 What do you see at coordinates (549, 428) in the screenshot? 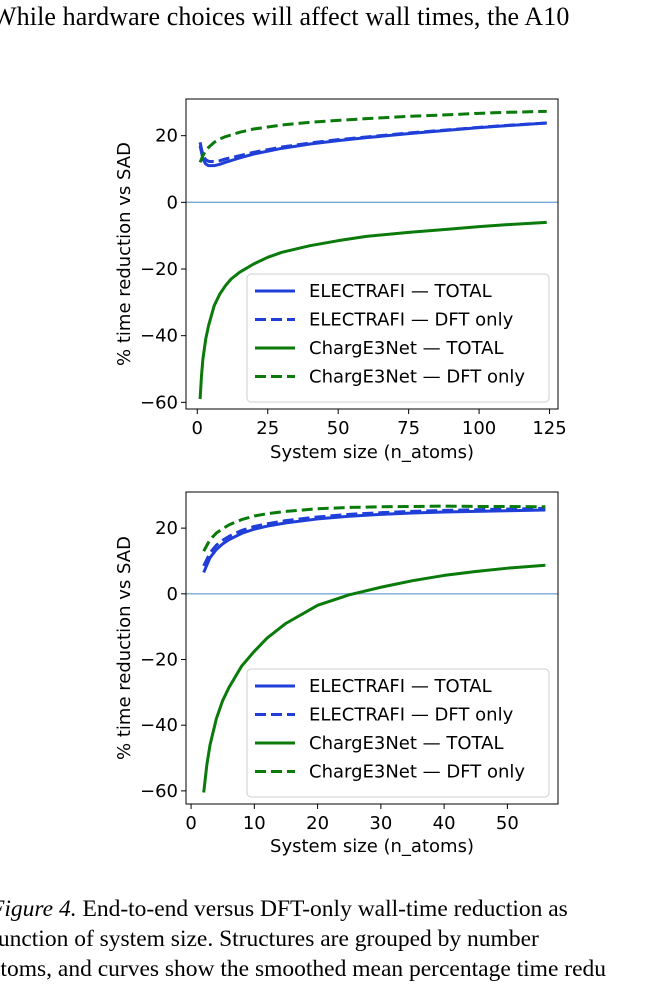
I see `x-tick-label: 125` at bounding box center [549, 428].